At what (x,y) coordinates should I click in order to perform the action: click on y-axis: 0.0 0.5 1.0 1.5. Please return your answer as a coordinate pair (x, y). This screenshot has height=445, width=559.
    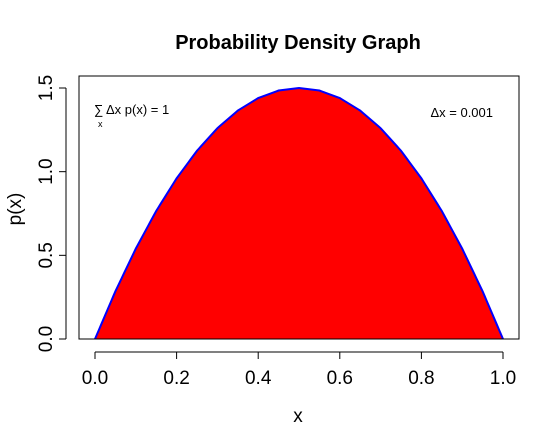
    Looking at the image, I should click on (51, 213).